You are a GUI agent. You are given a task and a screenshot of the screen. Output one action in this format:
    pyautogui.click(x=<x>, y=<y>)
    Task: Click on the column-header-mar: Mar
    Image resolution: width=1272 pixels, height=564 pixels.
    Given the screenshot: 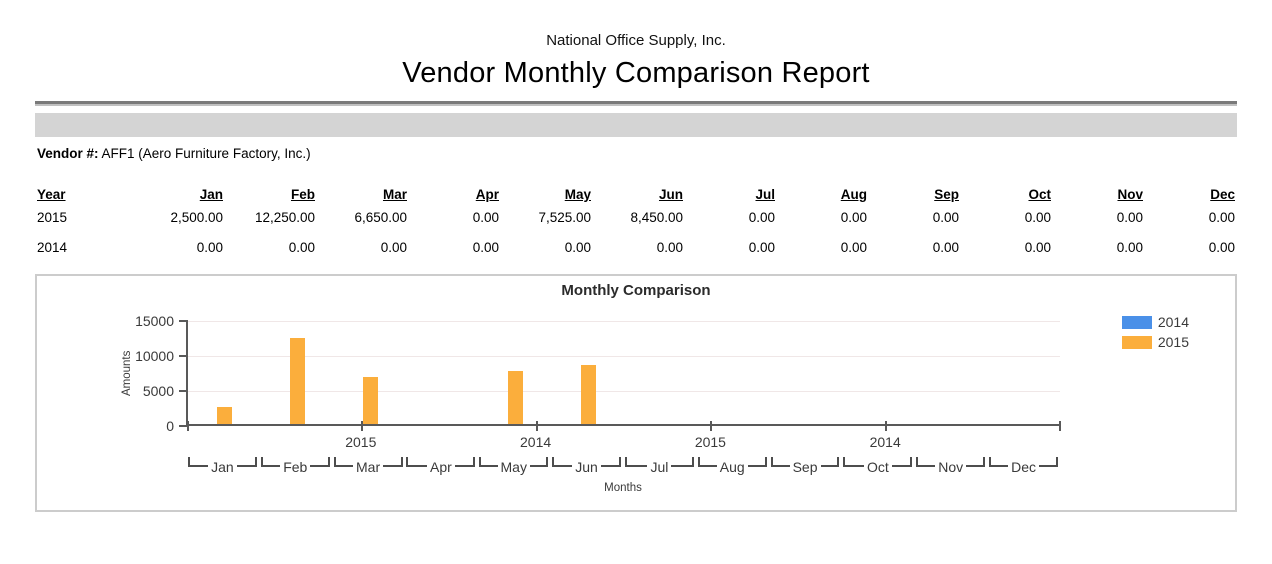 What is the action you would take?
    pyautogui.click(x=394, y=194)
    